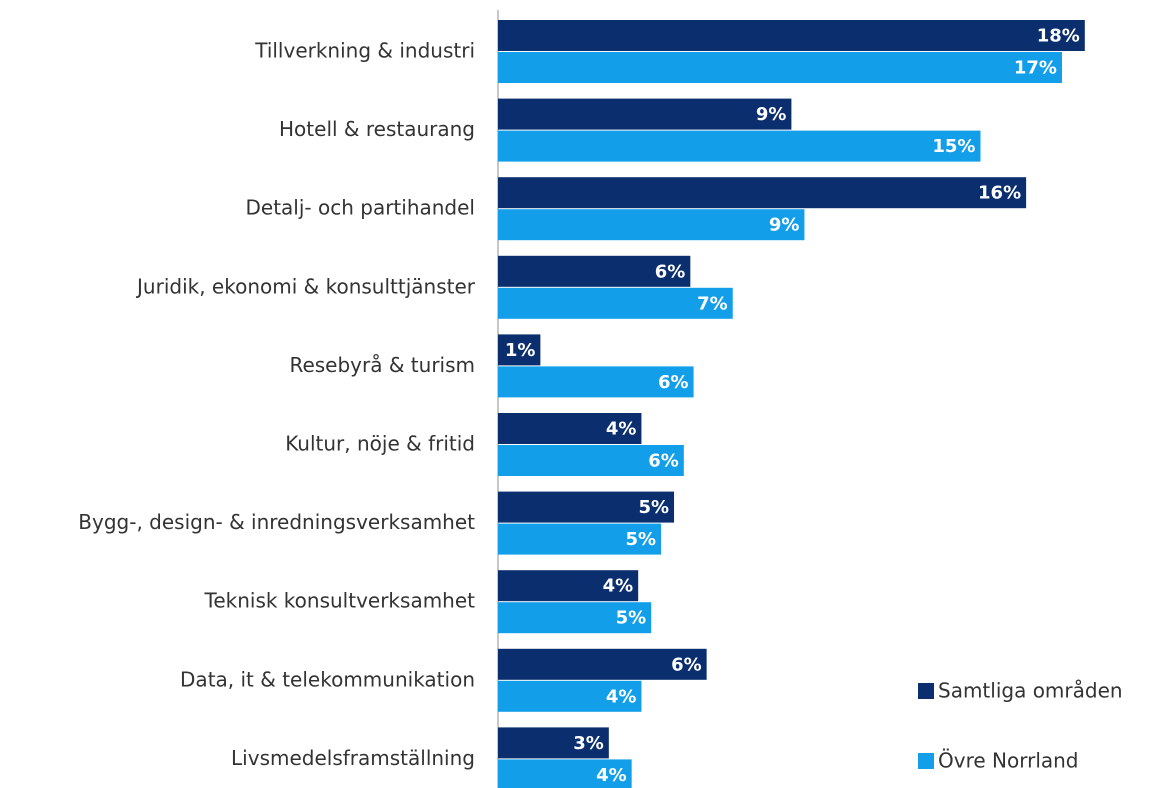  What do you see at coordinates (340, 601) in the screenshot?
I see `category-label: Teknisk konsultverksamhet` at bounding box center [340, 601].